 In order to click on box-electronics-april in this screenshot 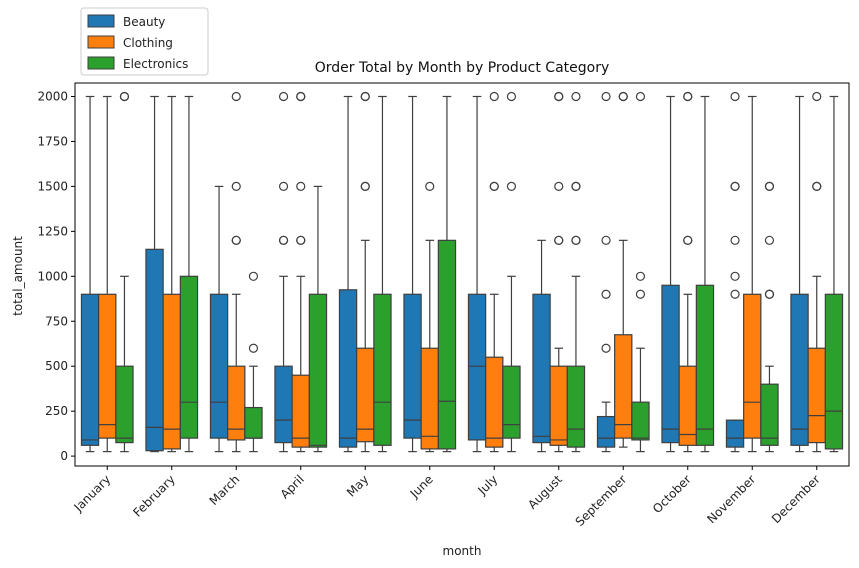, I will do `click(318, 319)`.